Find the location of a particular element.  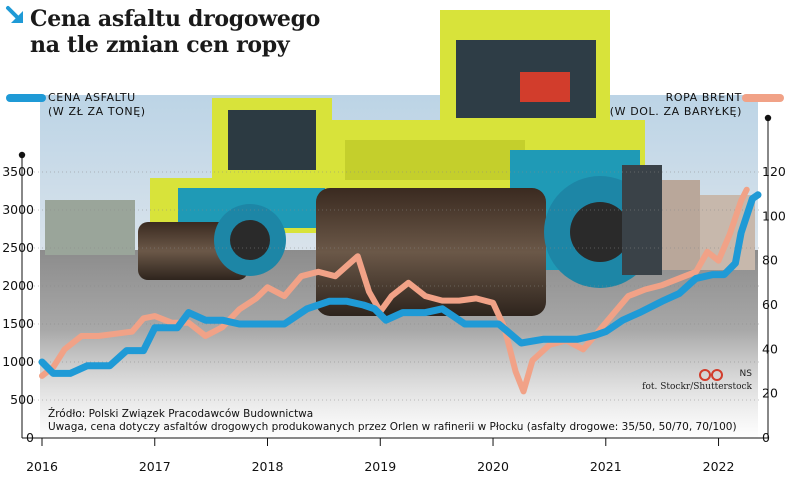

road-roller-left is located at coordinates (236, 189).